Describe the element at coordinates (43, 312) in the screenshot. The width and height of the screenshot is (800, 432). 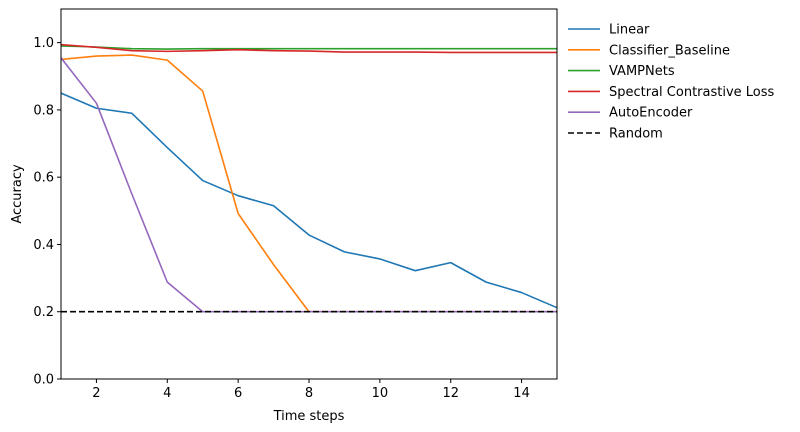
I see `y-tick-label: 0.2` at that location.